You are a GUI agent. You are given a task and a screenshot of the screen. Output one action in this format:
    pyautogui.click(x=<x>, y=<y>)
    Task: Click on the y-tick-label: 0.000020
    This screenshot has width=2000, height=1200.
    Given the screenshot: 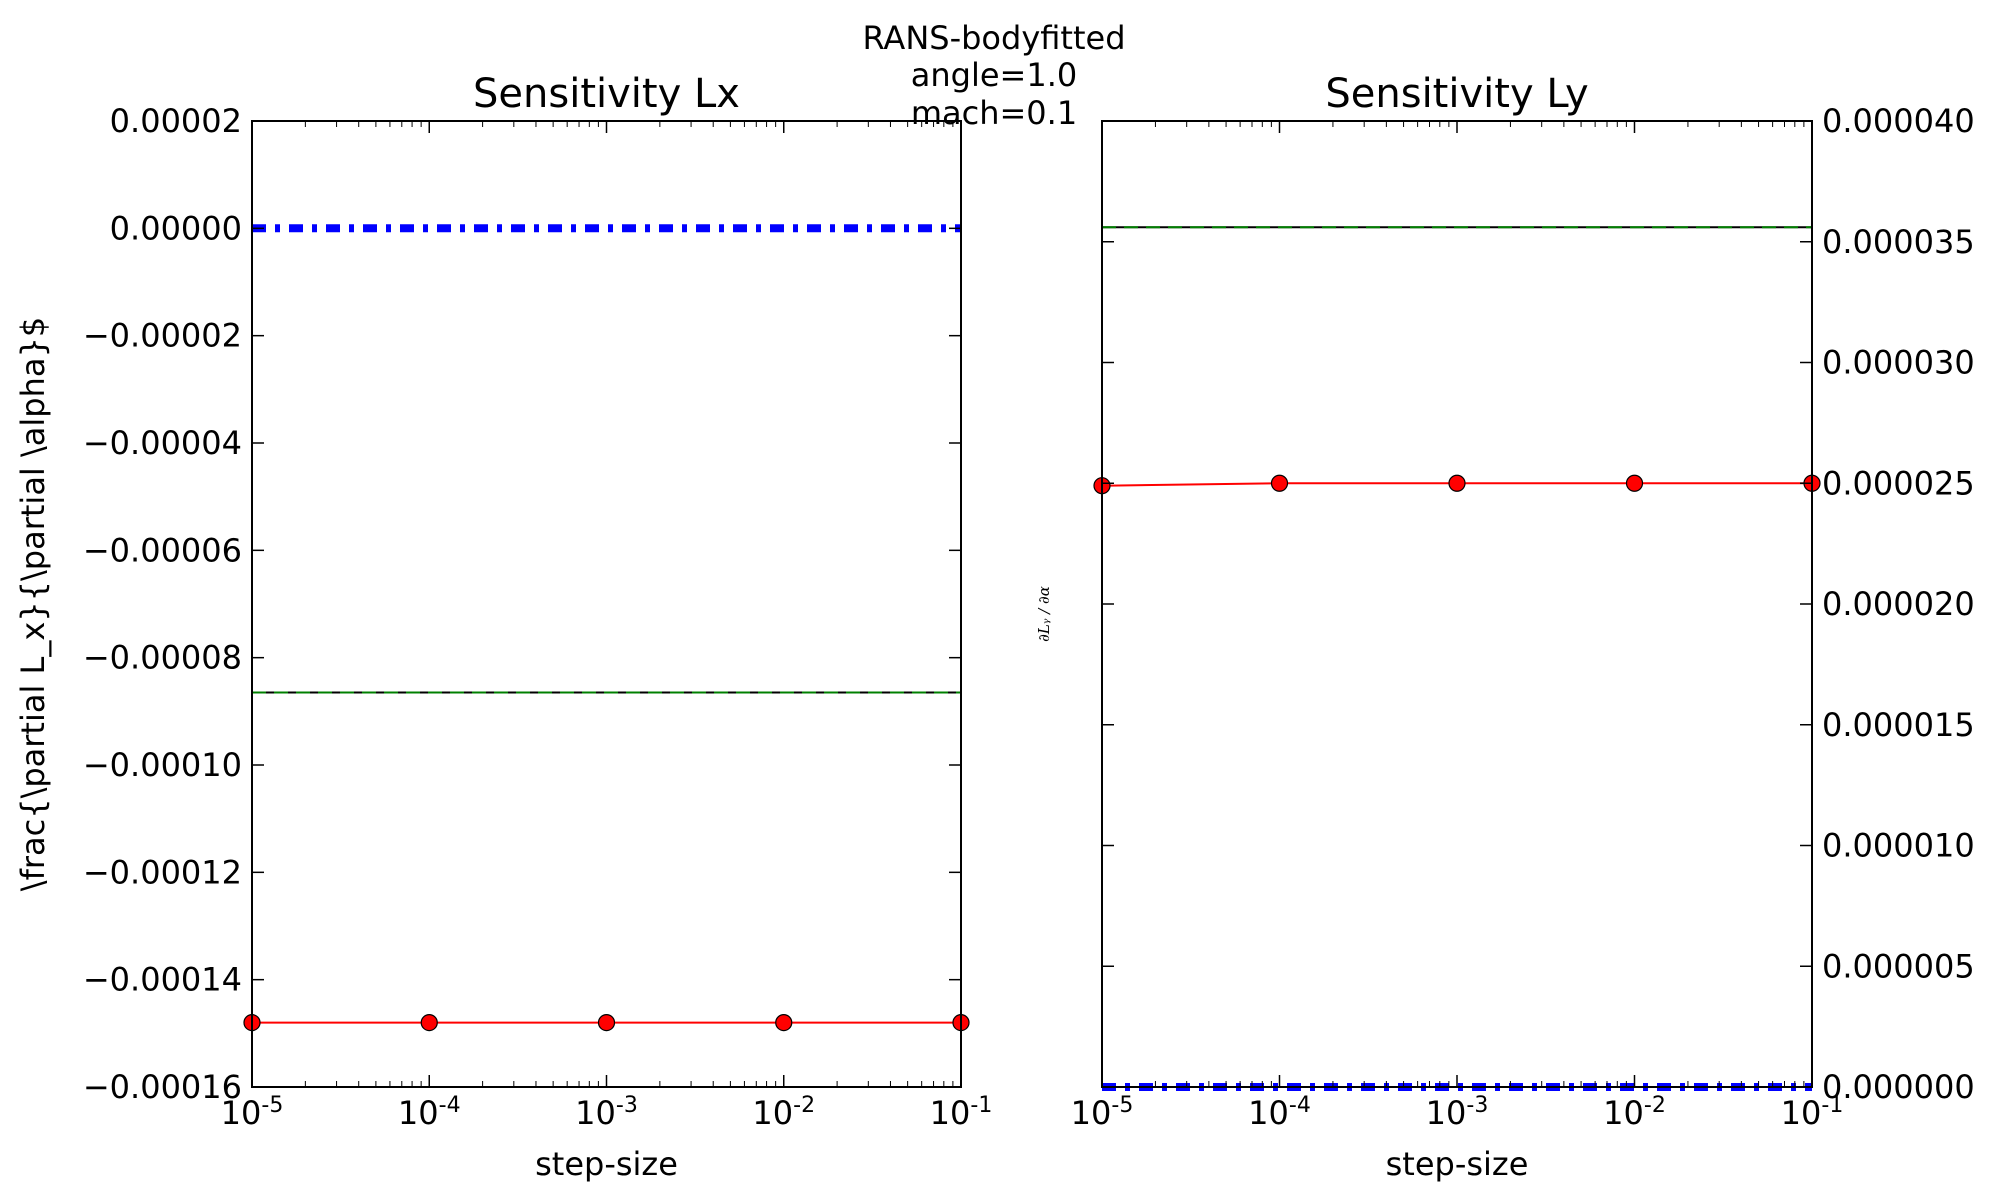 What is the action you would take?
    pyautogui.click(x=1898, y=604)
    